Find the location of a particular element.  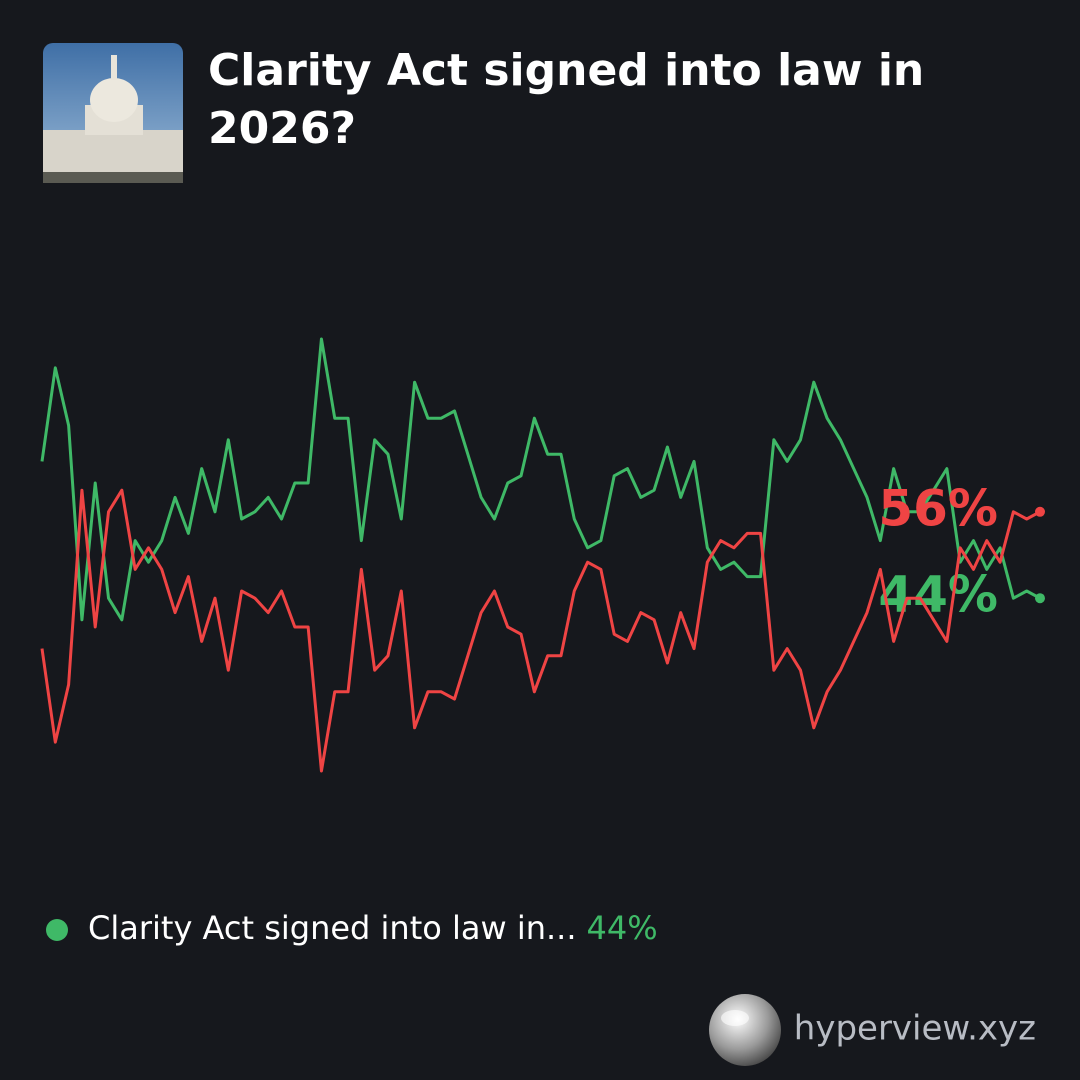

footer-brand: hyperview.xyz is located at coordinates (915, 1029).